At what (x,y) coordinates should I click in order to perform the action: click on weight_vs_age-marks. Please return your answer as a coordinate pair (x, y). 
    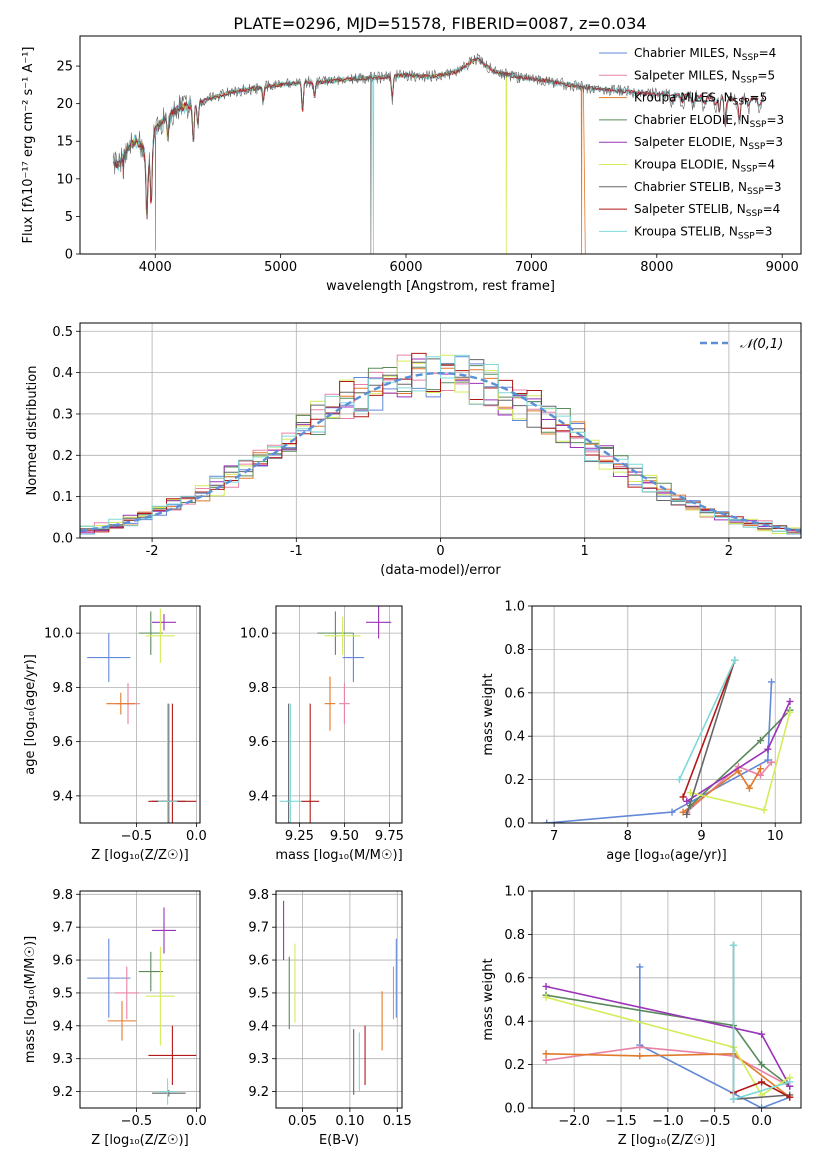
    Looking at the image, I should click on (668, 739).